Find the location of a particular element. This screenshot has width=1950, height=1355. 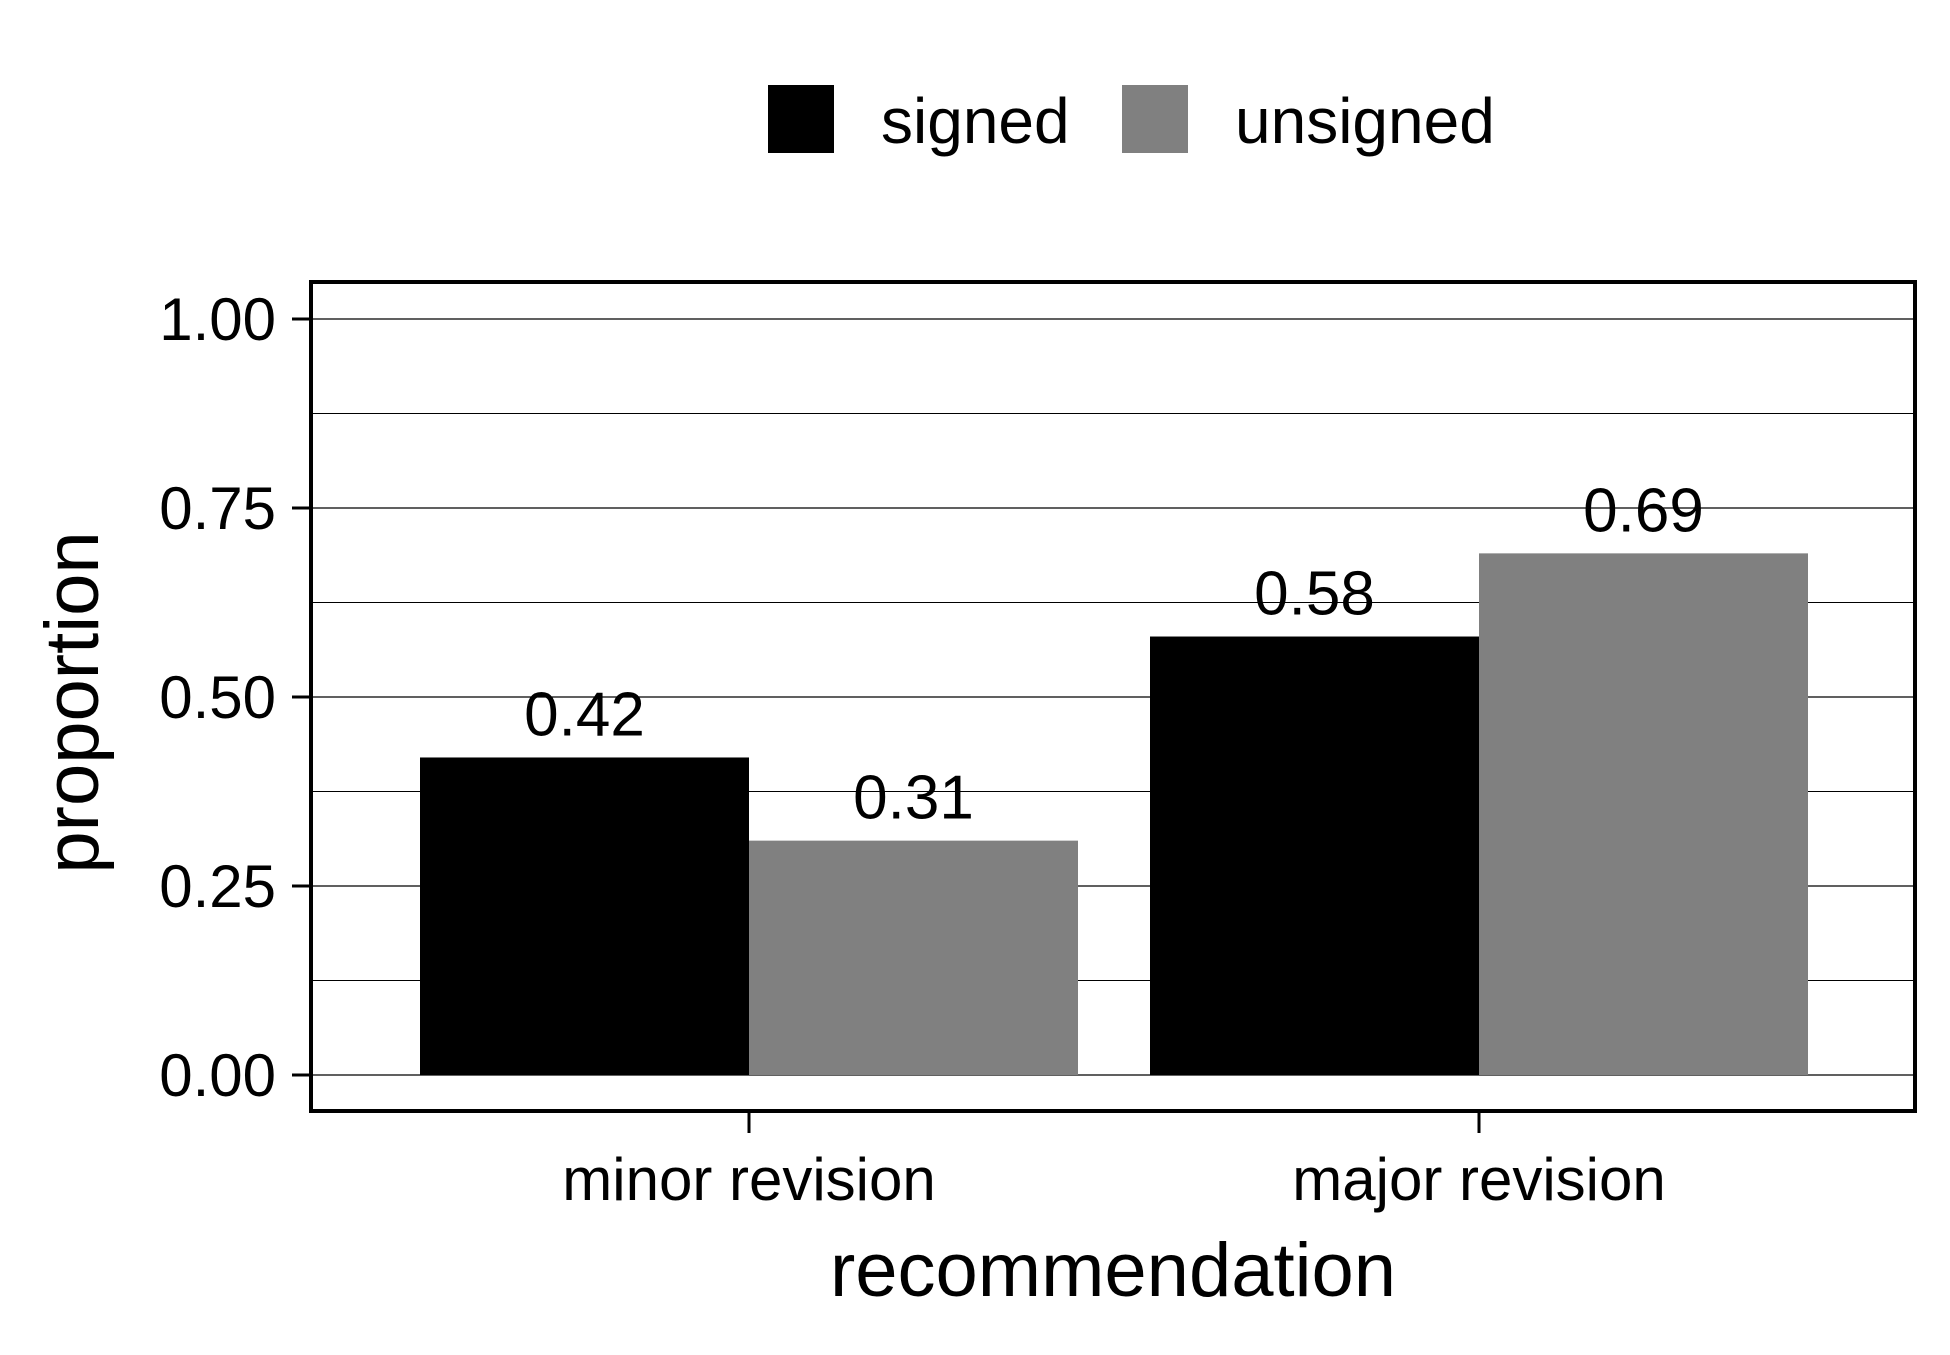

legend-key-unsigned is located at coordinates (1155, 119).